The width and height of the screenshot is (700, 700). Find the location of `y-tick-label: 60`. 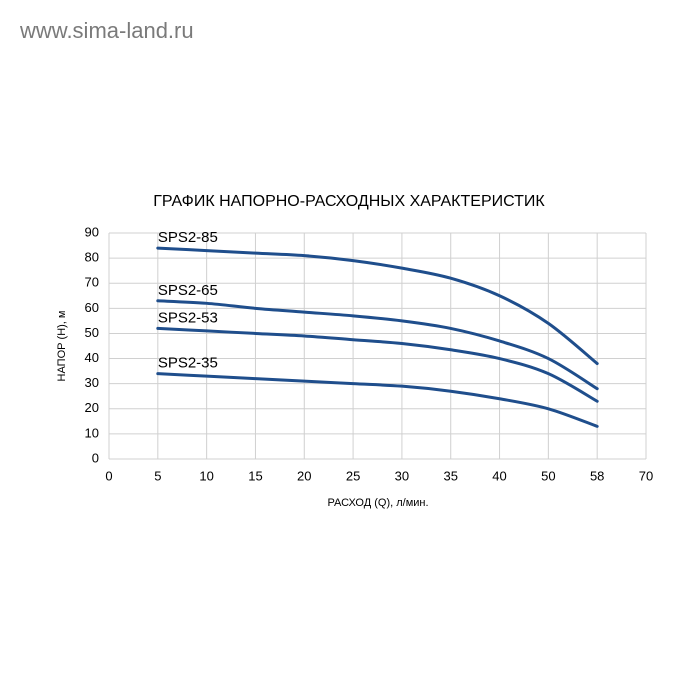

y-tick-label: 60 is located at coordinates (92, 307).